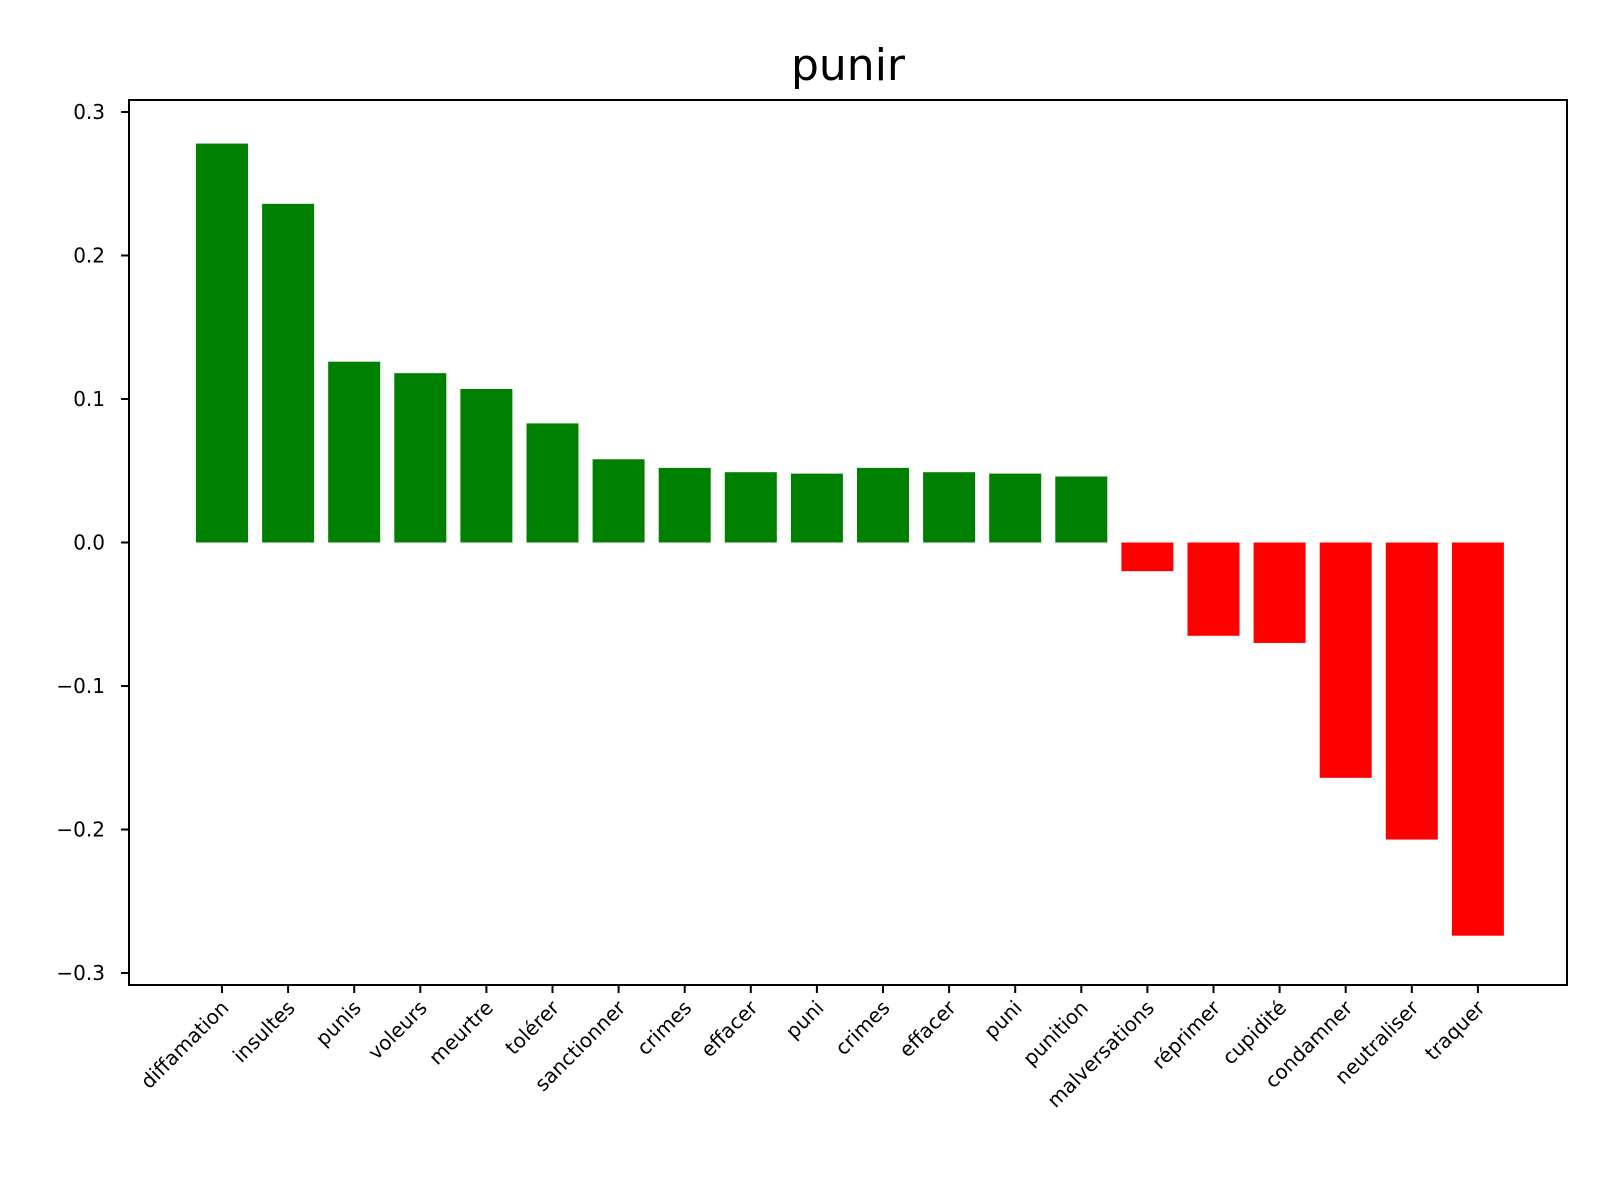 The image size is (1600, 1200). What do you see at coordinates (89, 112) in the screenshot?
I see `y-tick-label: 0.3` at bounding box center [89, 112].